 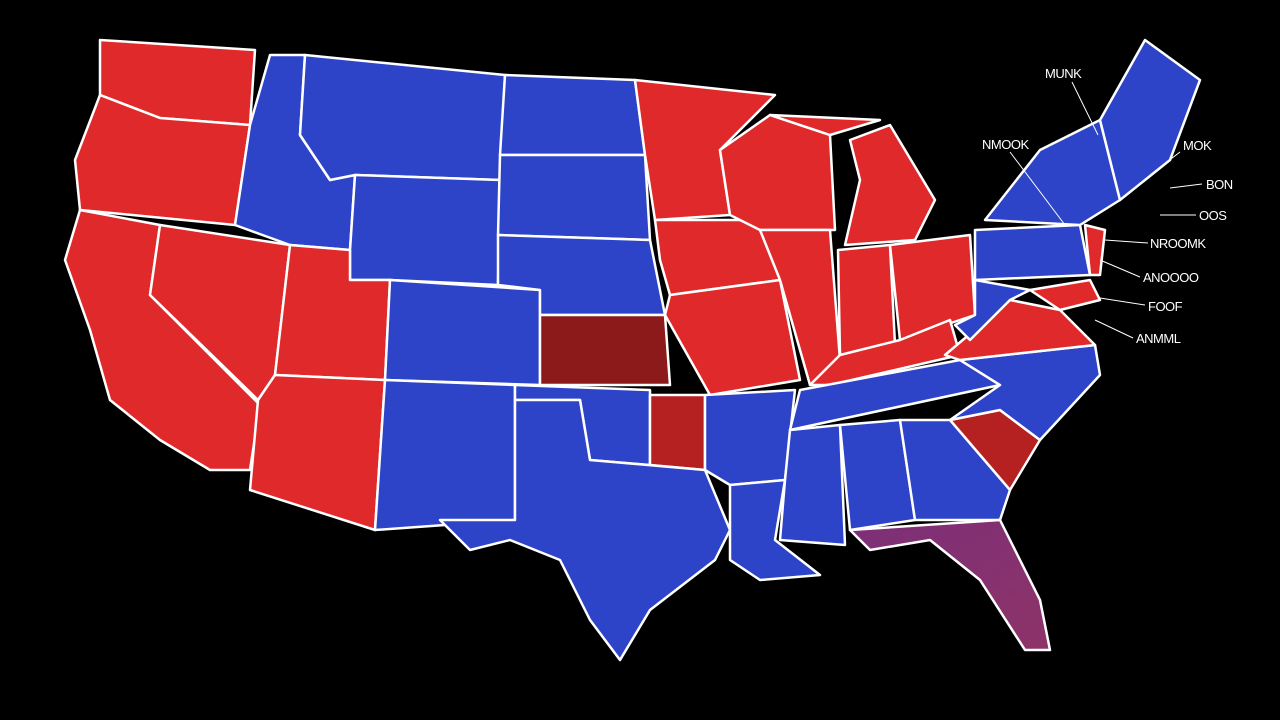 I want to click on texas, so click(x=585, y=530).